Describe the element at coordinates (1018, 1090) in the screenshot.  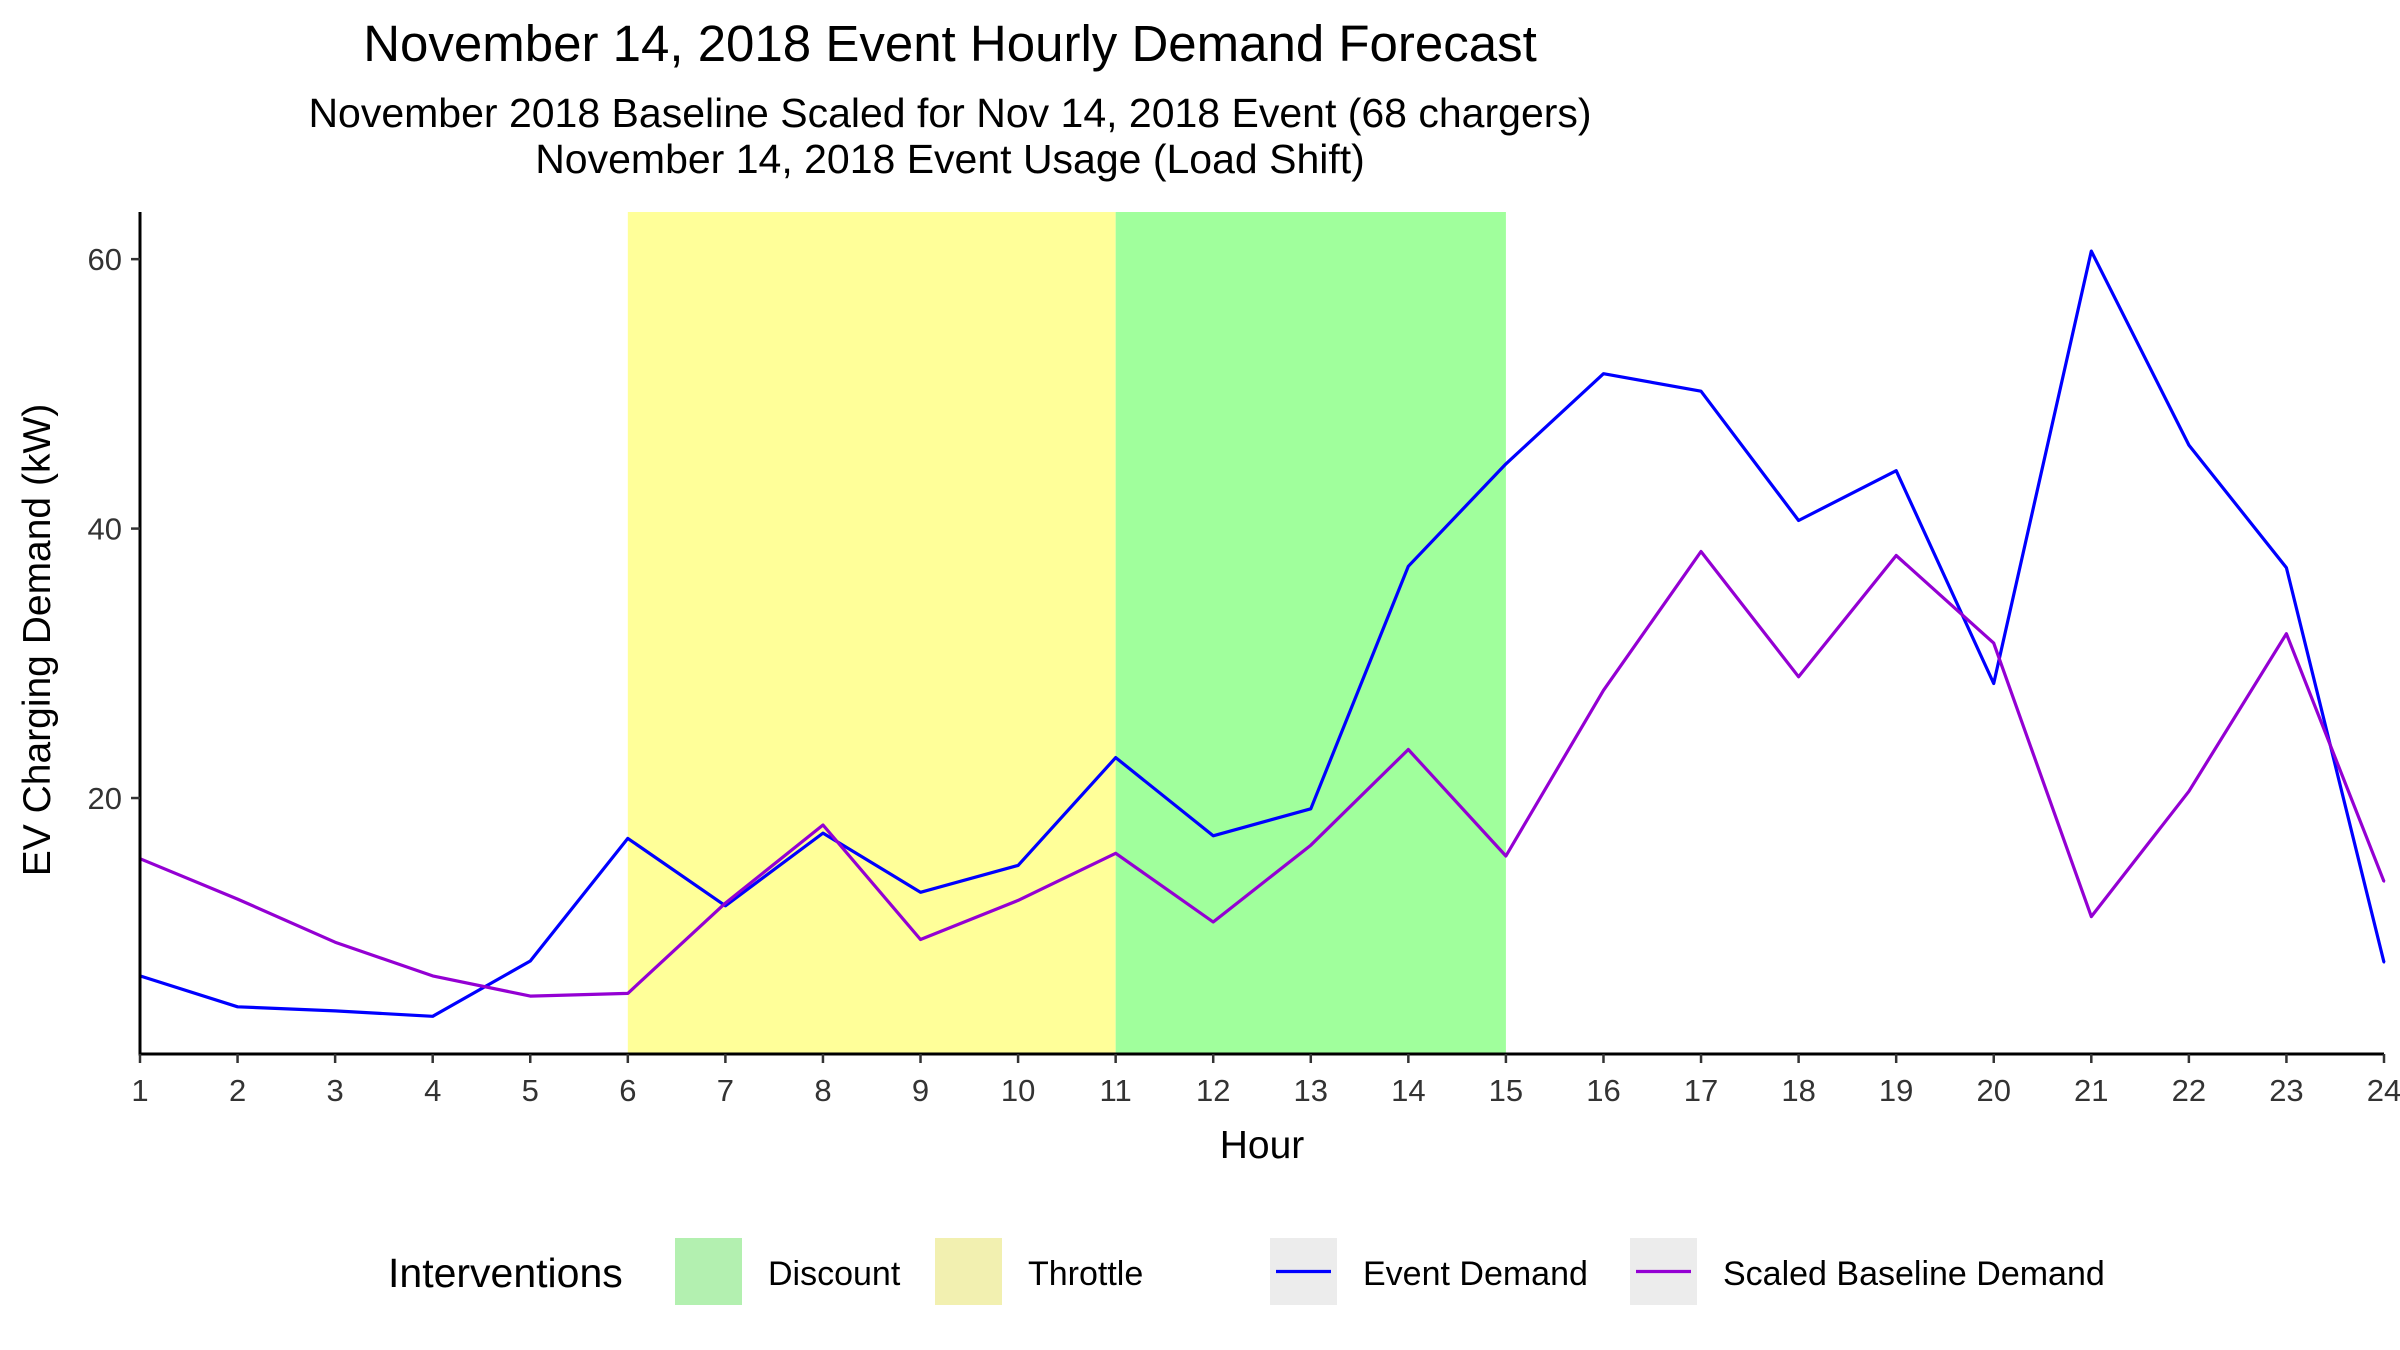
I see `x-tick-label: 10` at that location.